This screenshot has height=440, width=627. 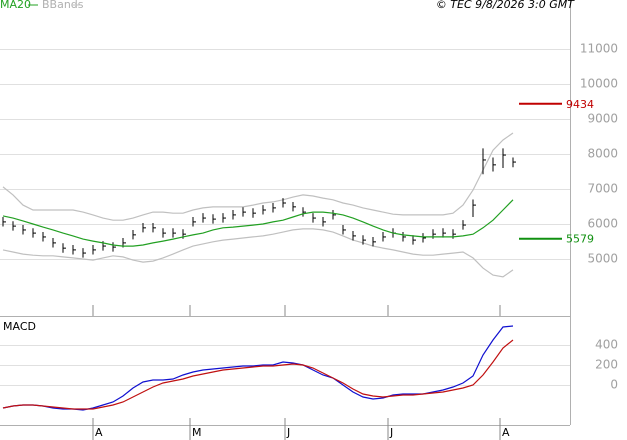 What do you see at coordinates (63, 5) in the screenshot?
I see `legend-bbands: BBands` at bounding box center [63, 5].